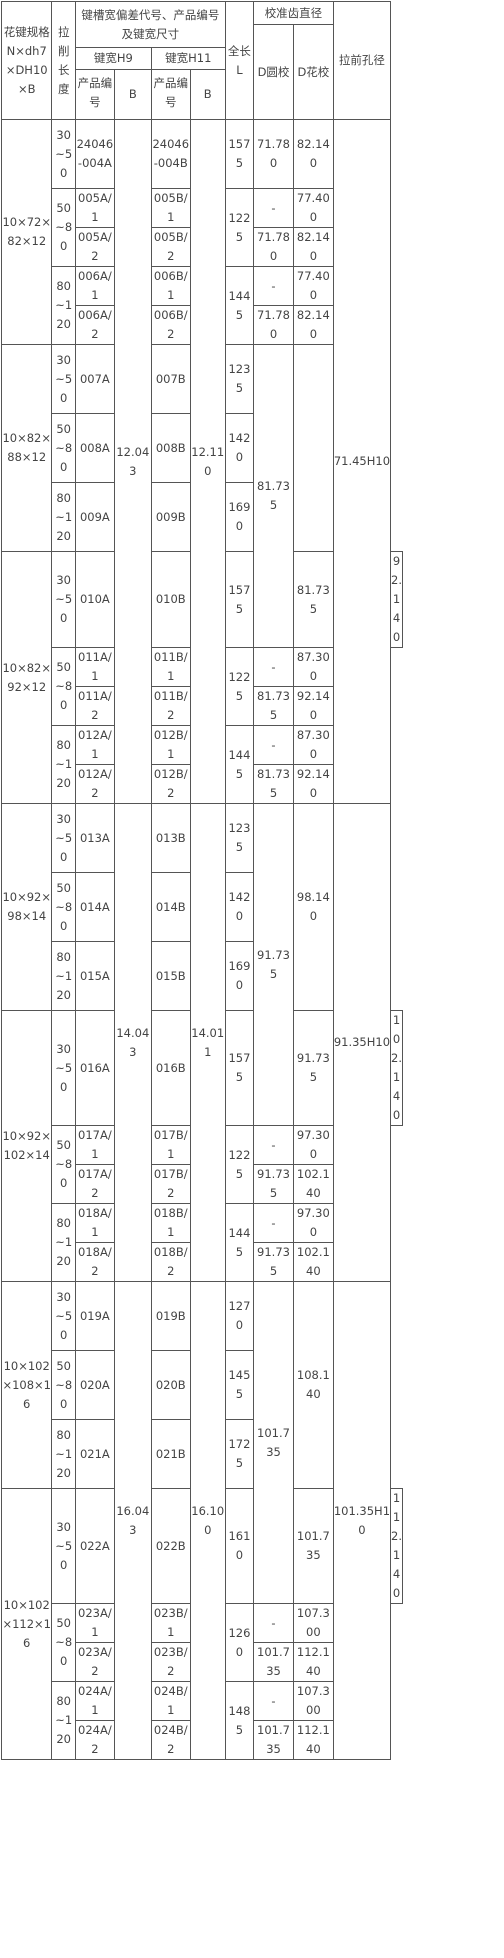 The height and width of the screenshot is (1958, 504). Describe the element at coordinates (170, 208) in the screenshot. I see `product-no-h11: 005B/1` at that location.